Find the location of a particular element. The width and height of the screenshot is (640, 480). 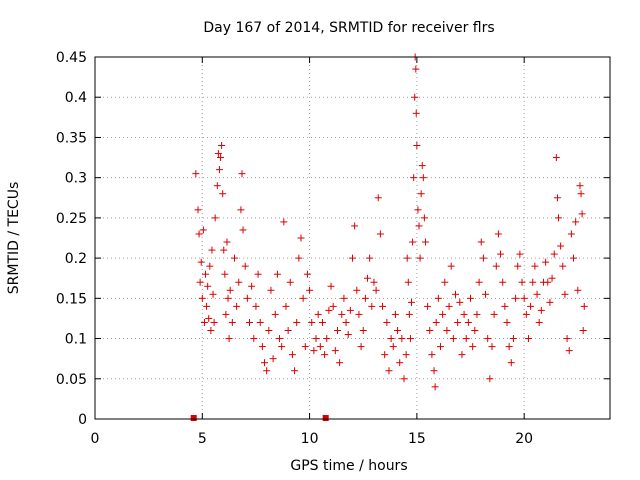

x-axis-label: GPS time / hours is located at coordinates (348, 466).